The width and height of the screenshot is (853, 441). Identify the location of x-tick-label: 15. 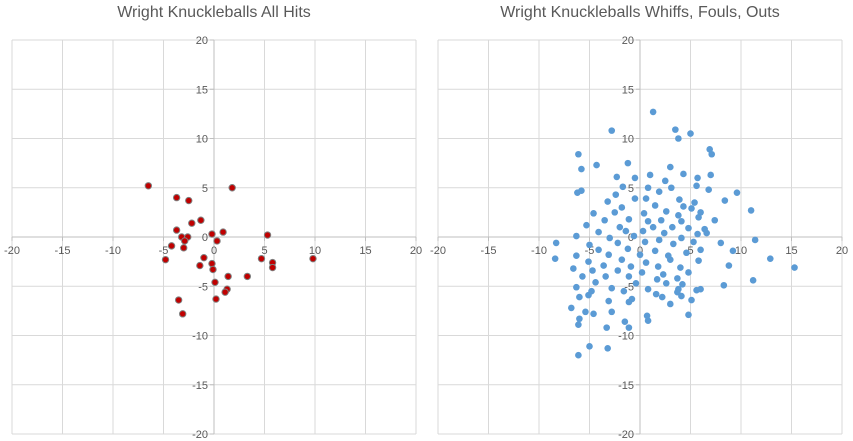
(365, 251).